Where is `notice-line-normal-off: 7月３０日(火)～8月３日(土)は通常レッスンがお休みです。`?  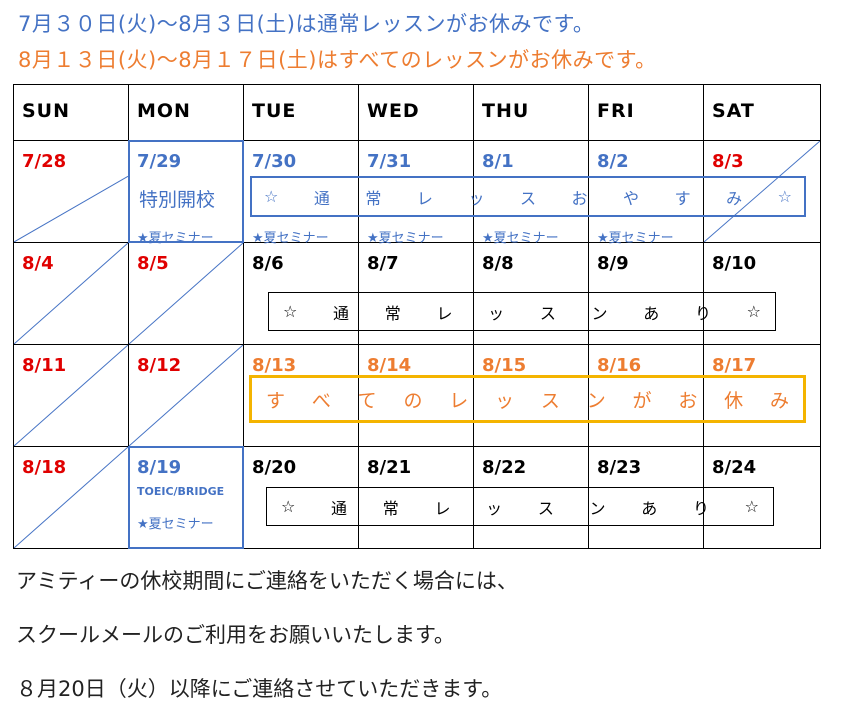
notice-line-normal-off: 7月３０日(火)～8月３日(土)は通常レッスンがお休みです。 is located at coordinates (306, 24).